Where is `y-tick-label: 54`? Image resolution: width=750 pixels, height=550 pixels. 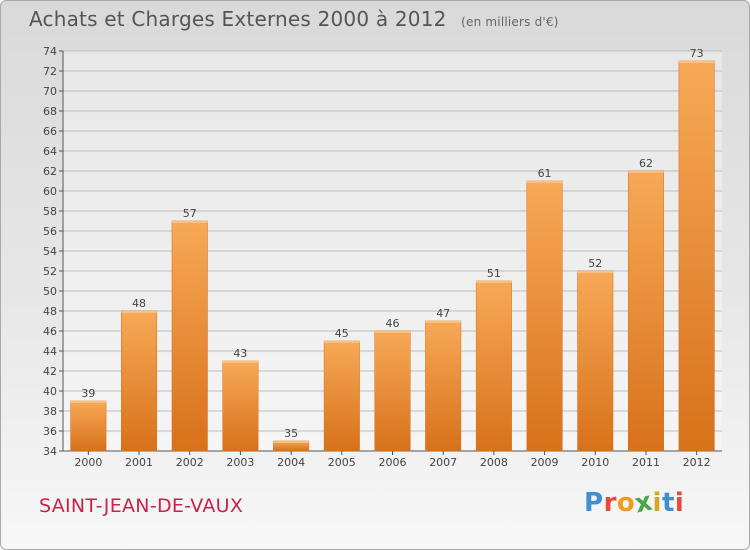 y-tick-label: 54 is located at coordinates (50, 251).